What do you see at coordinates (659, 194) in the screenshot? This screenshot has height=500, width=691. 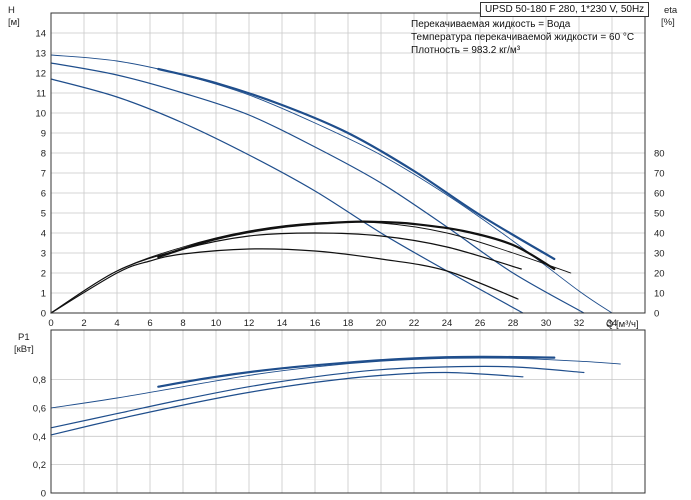 I see `efficiency-tick-label: 60` at bounding box center [659, 194].